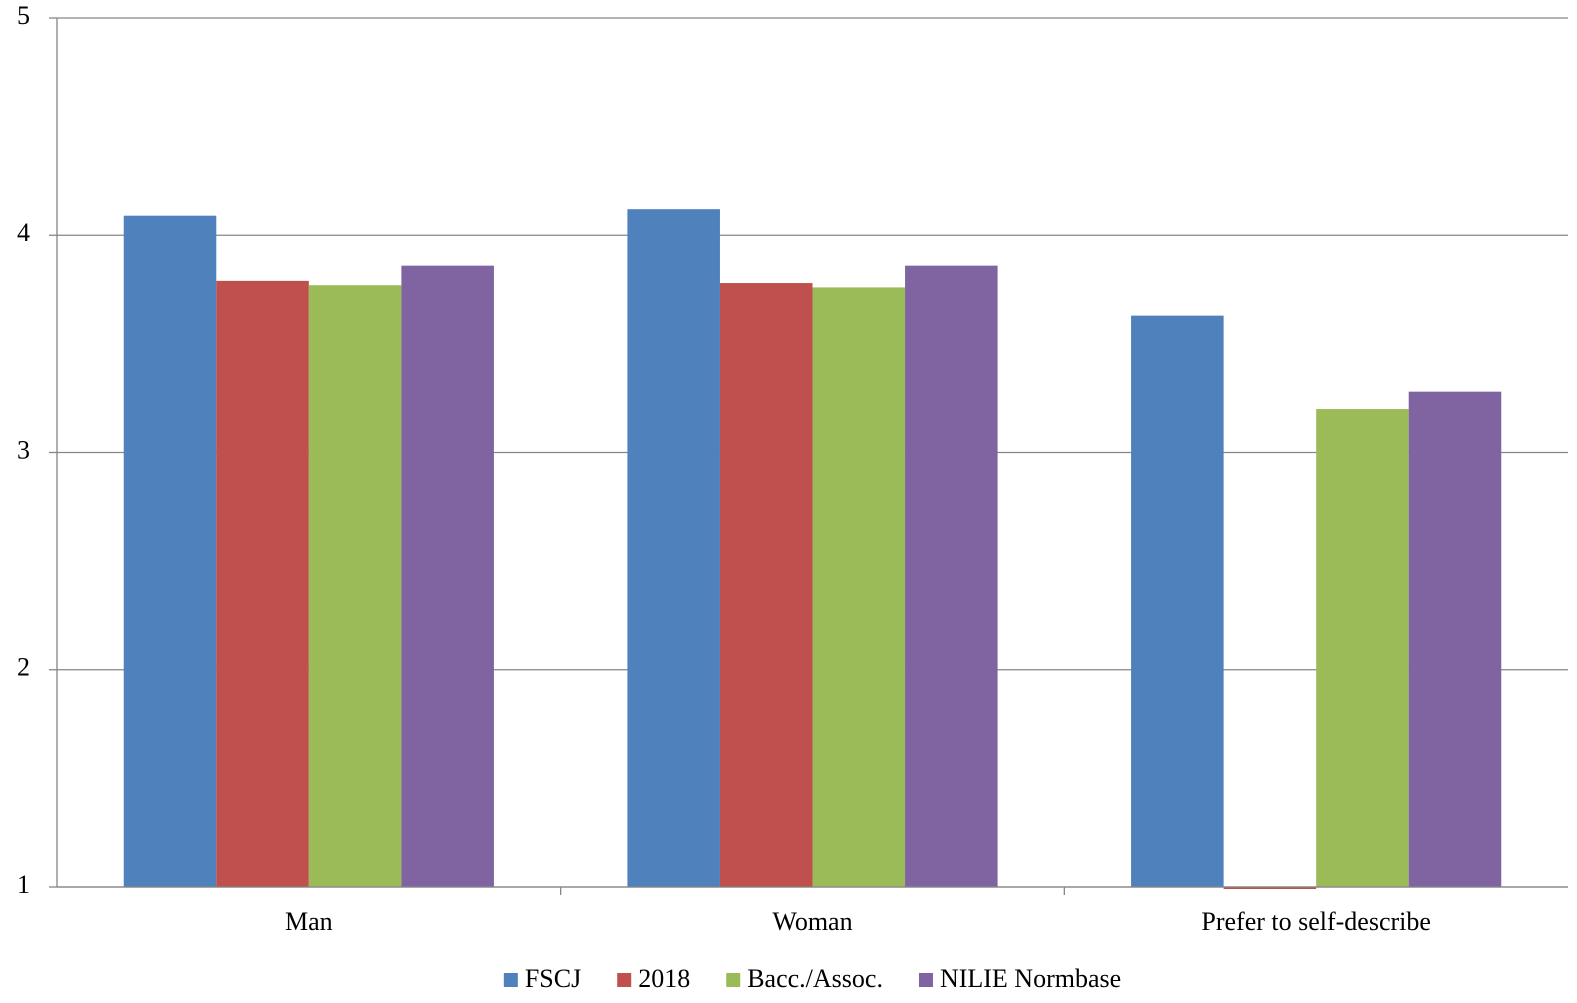  What do you see at coordinates (23, 884) in the screenshot?
I see `y-tick-label: 1` at bounding box center [23, 884].